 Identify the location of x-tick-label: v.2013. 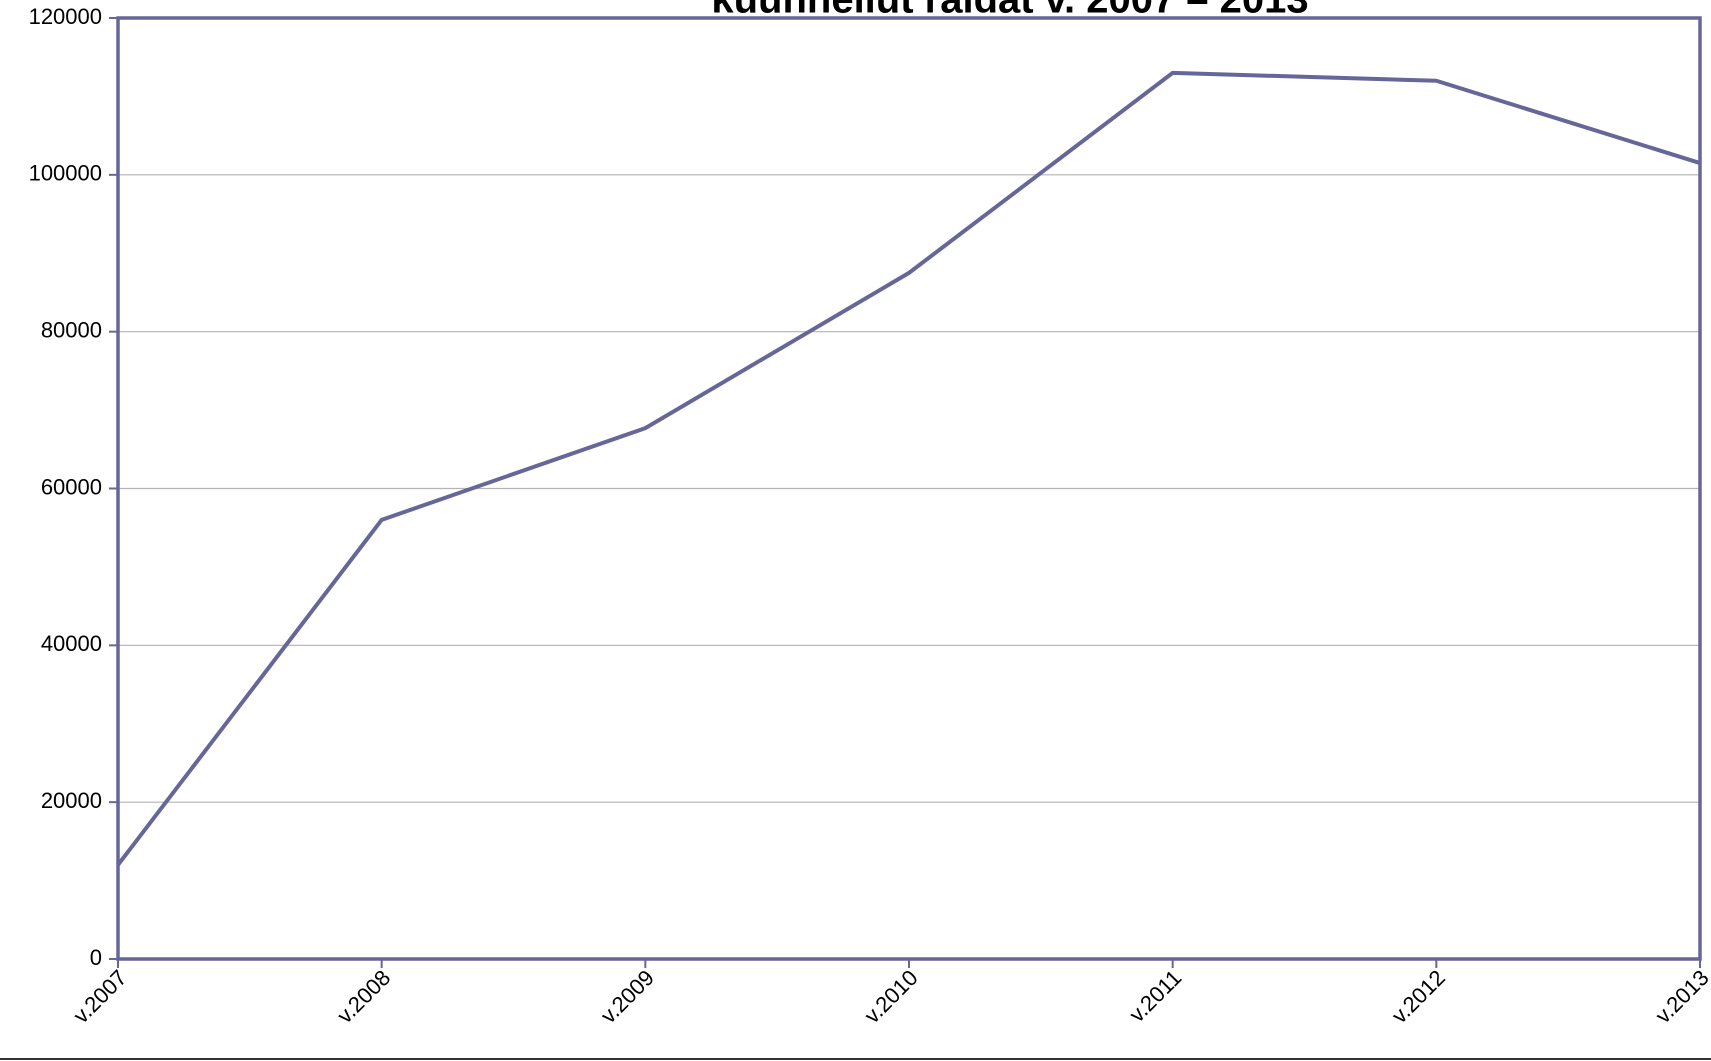
(1680, 996).